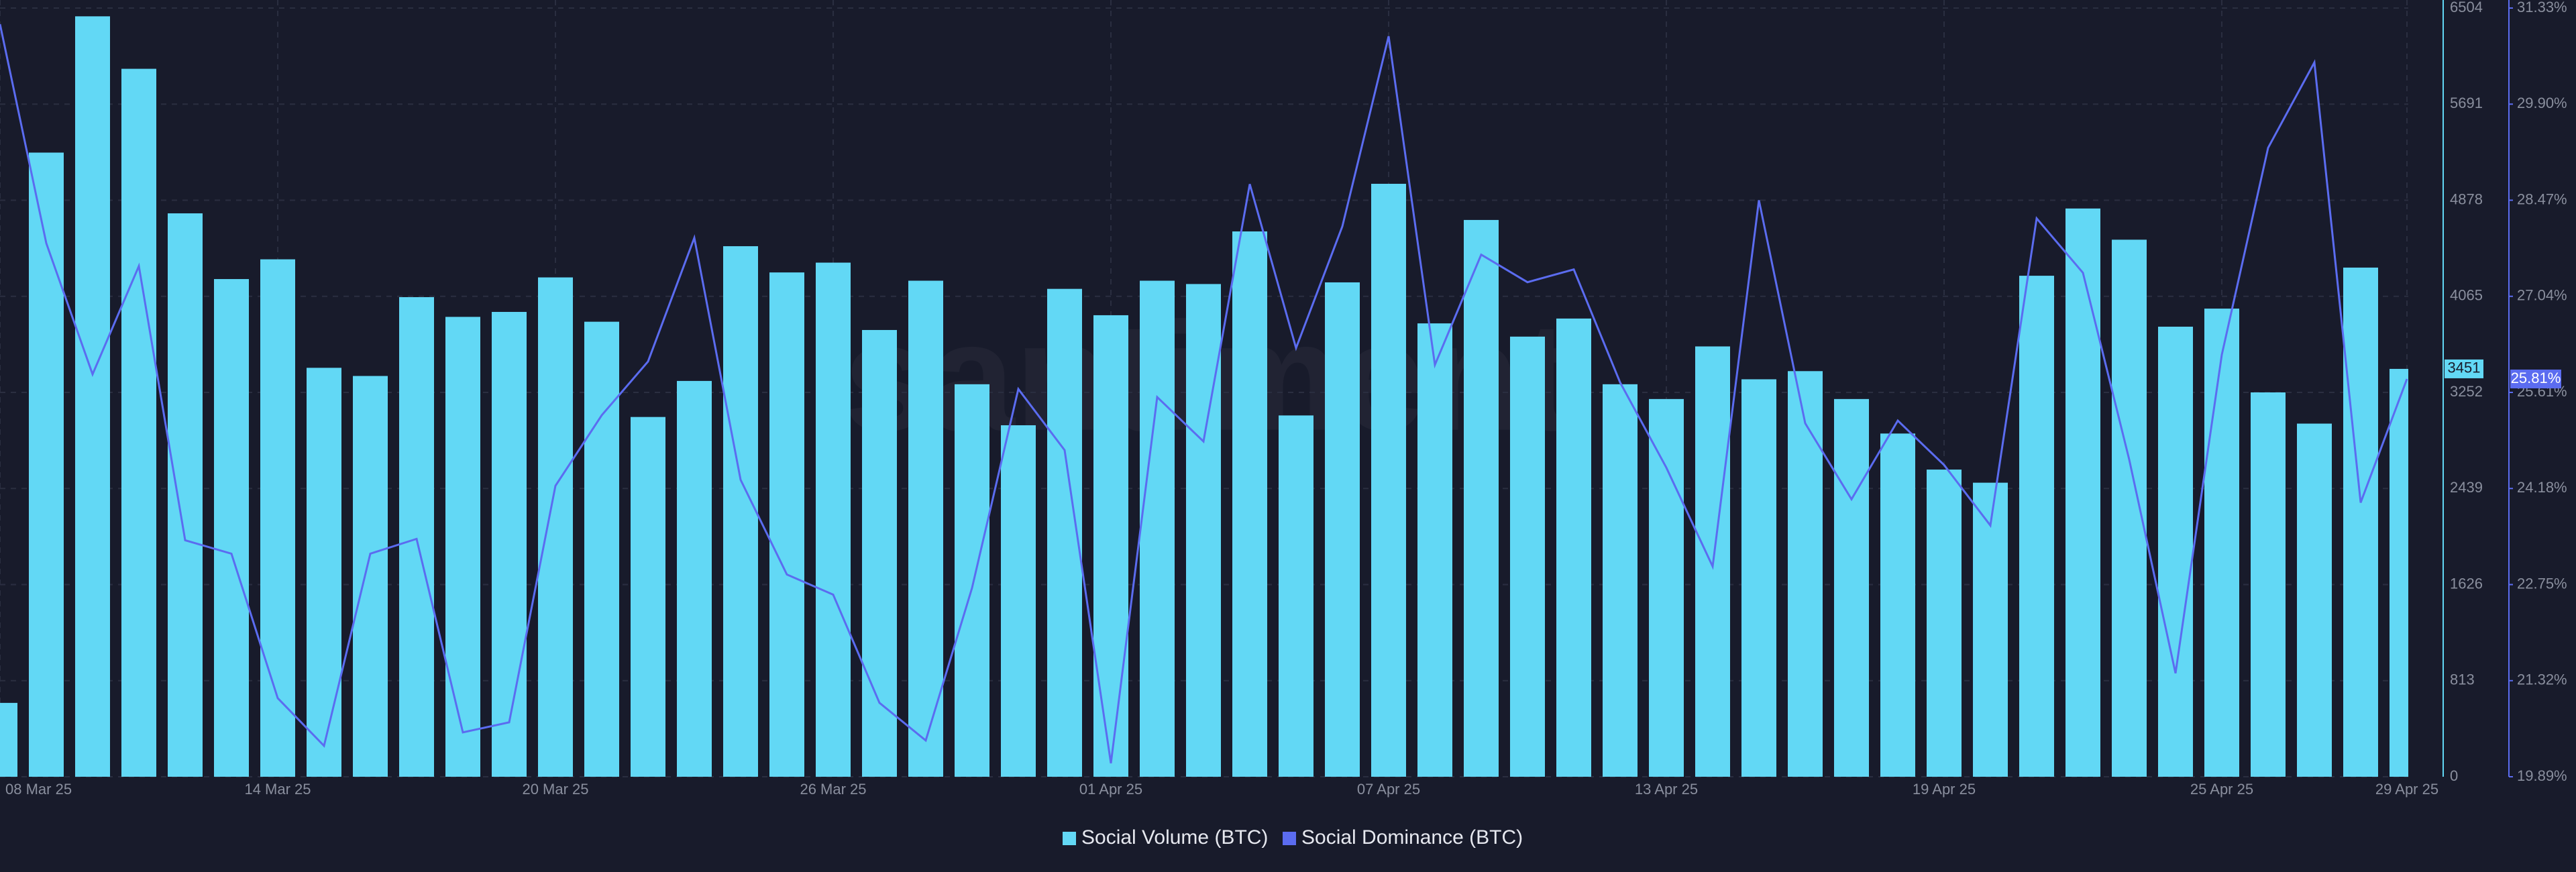  What do you see at coordinates (38, 790) in the screenshot?
I see `x-tick-label: 08 Mar 25` at bounding box center [38, 790].